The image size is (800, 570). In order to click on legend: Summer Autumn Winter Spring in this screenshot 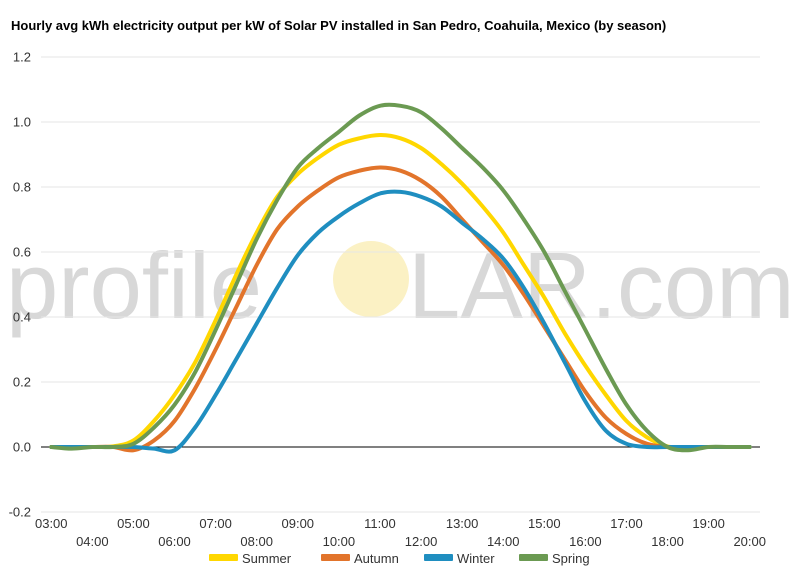, I will do `click(399, 558)`.